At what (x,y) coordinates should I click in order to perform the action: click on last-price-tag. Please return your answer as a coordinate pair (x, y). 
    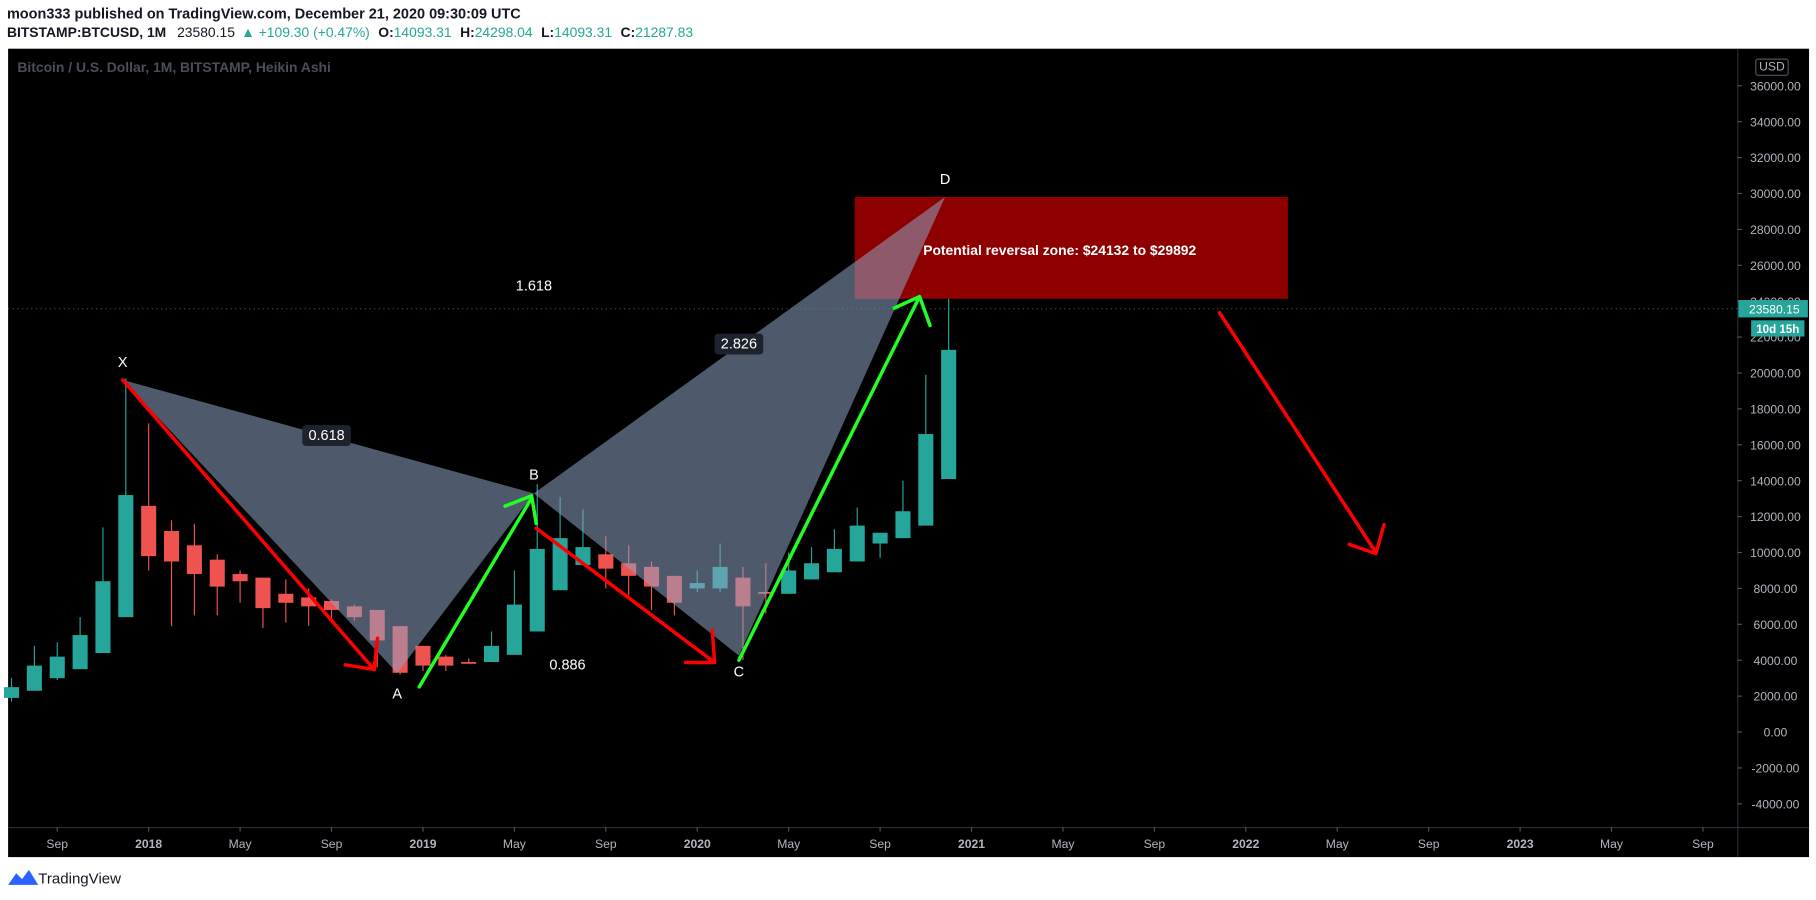
    Looking at the image, I should click on (1773, 309).